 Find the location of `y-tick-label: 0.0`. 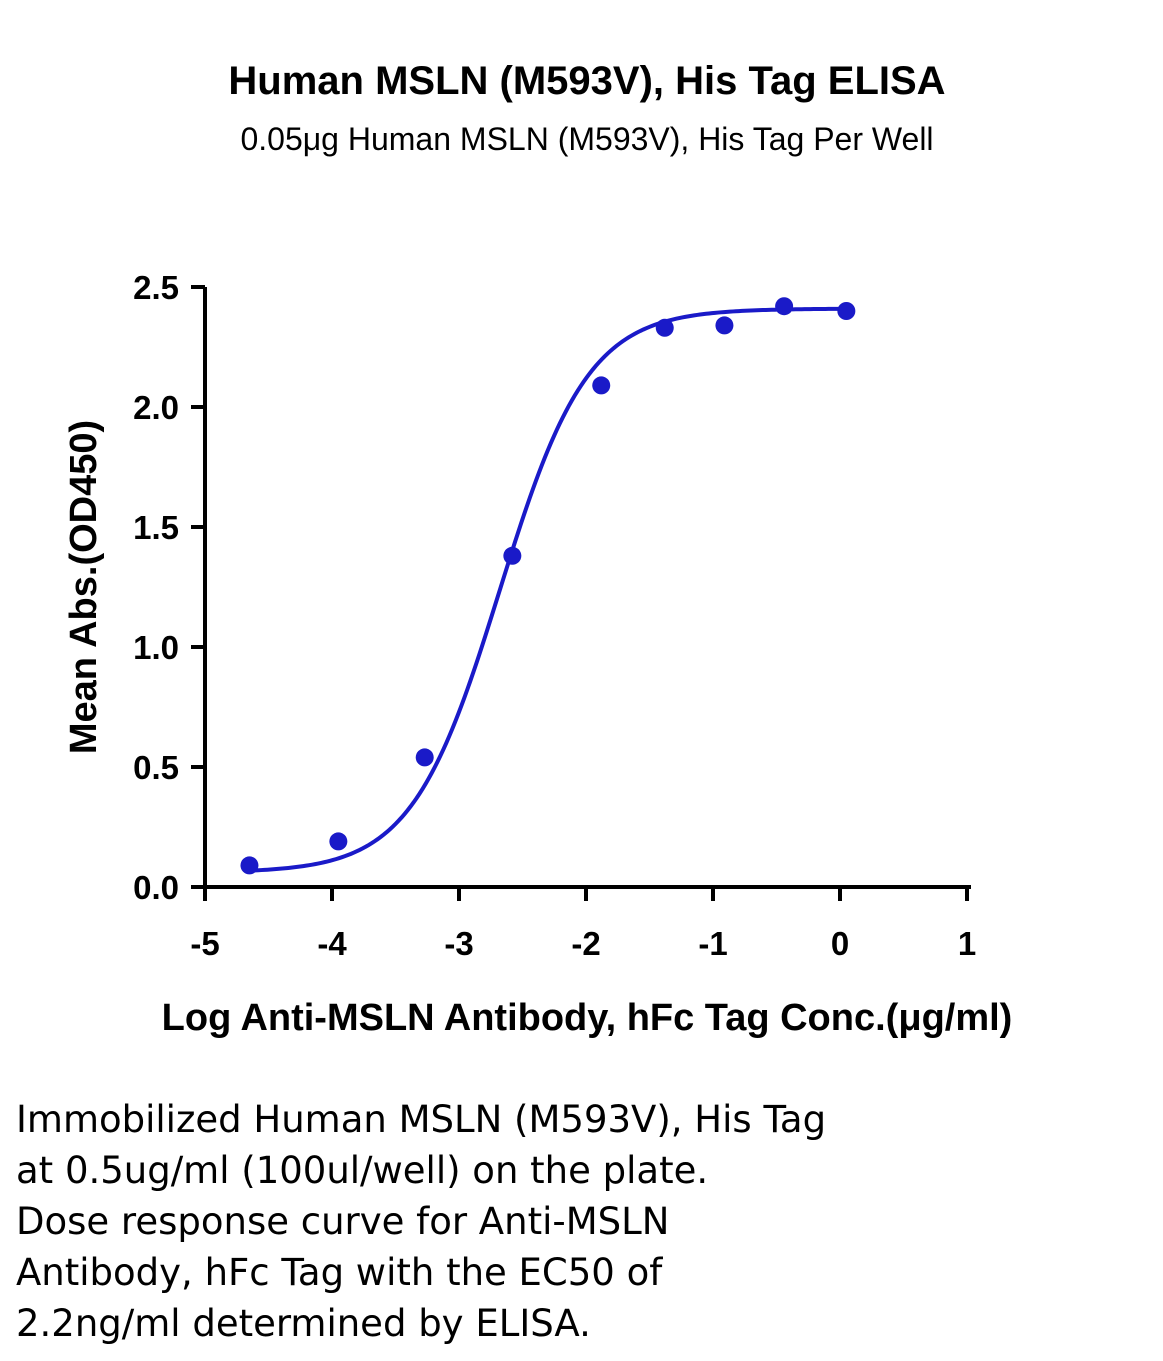

y-tick-label: 0.0 is located at coordinates (156, 887).